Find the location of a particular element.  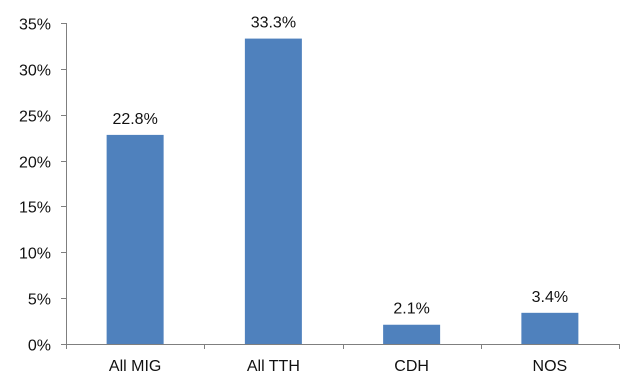

y-tick-label: 10% is located at coordinates (35, 254).